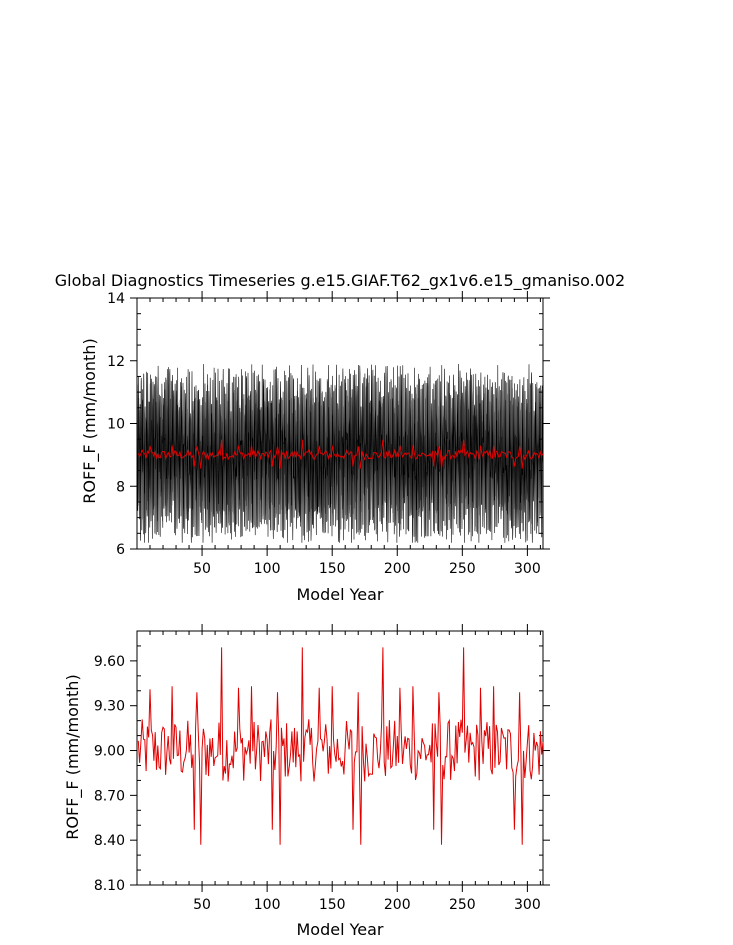  Describe the element at coordinates (109, 752) in the screenshot. I see `y-tick-label: 9.00` at that location.